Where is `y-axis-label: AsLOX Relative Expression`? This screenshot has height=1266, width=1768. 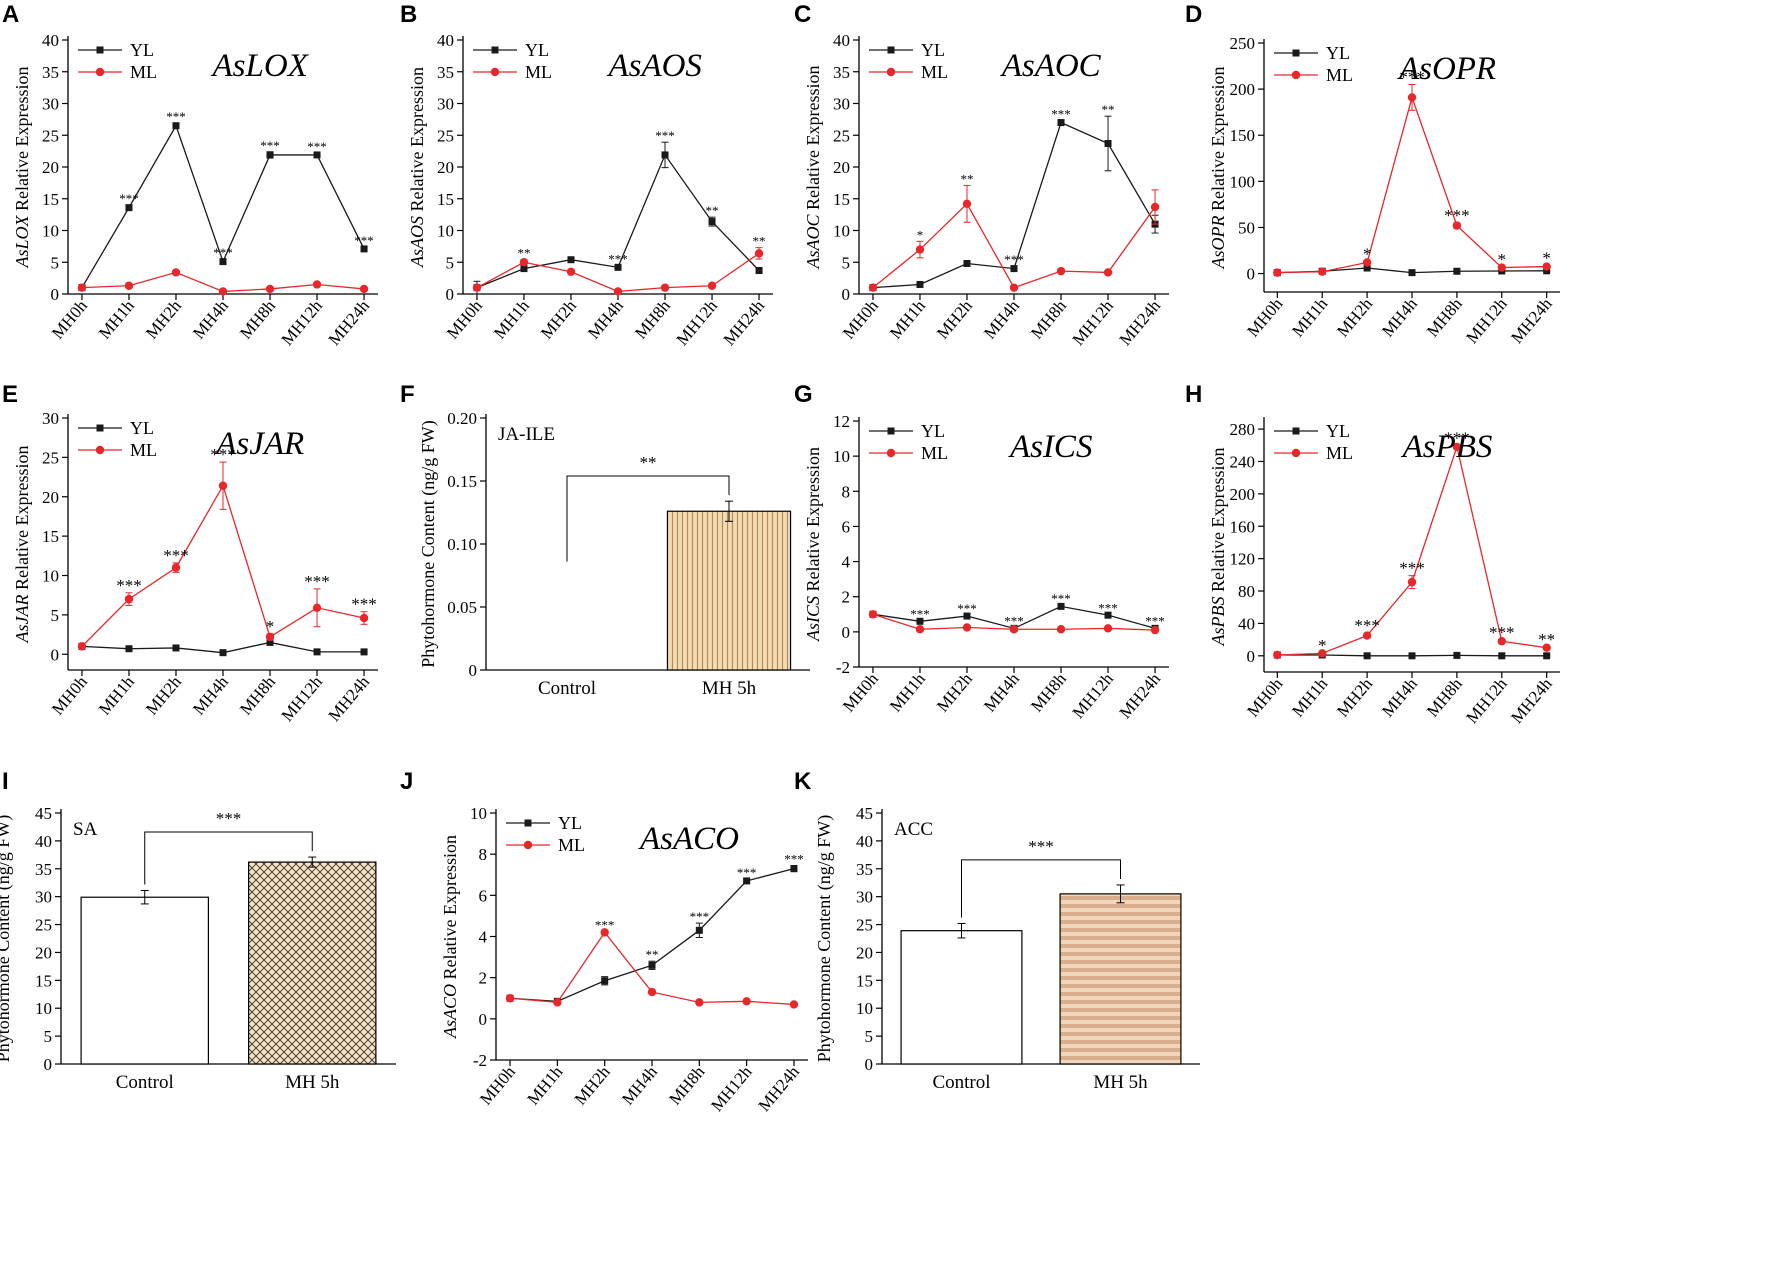
y-axis-label: AsLOX Relative Expression is located at coordinates (22, 168).